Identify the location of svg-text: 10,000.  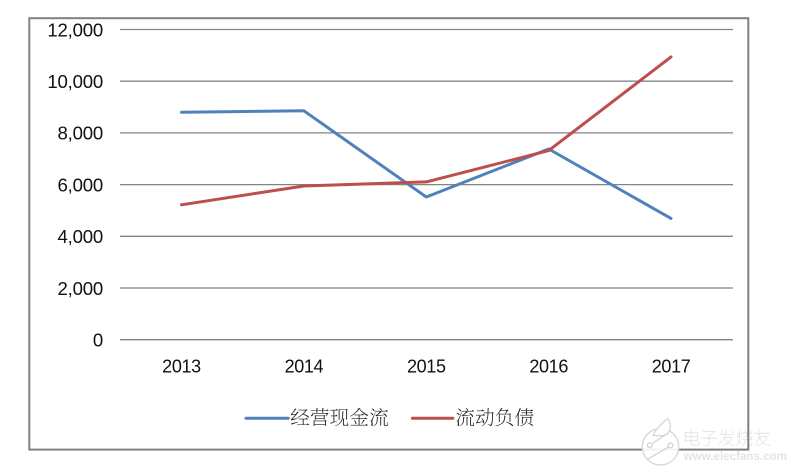
(75, 81).